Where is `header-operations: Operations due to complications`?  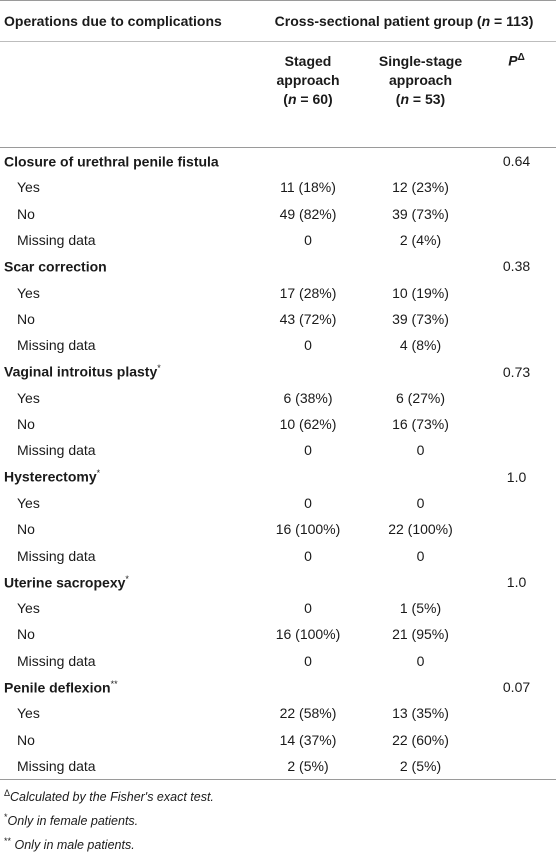 header-operations: Operations due to complications is located at coordinates (126, 21).